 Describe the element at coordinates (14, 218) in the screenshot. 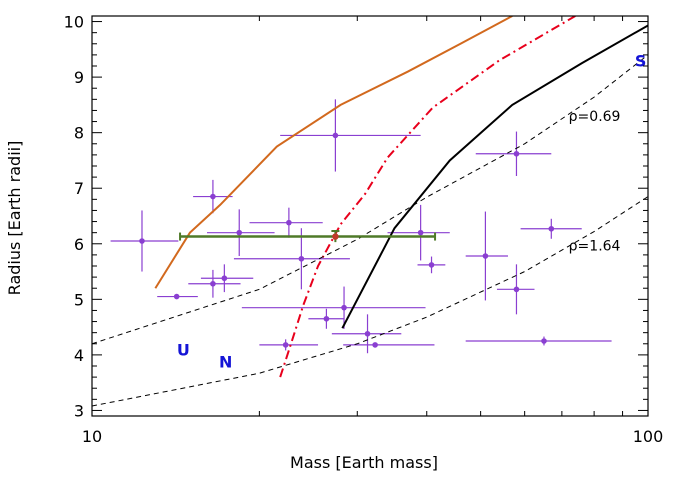

I see `y-axis-label: Radius [Earth radii]` at that location.